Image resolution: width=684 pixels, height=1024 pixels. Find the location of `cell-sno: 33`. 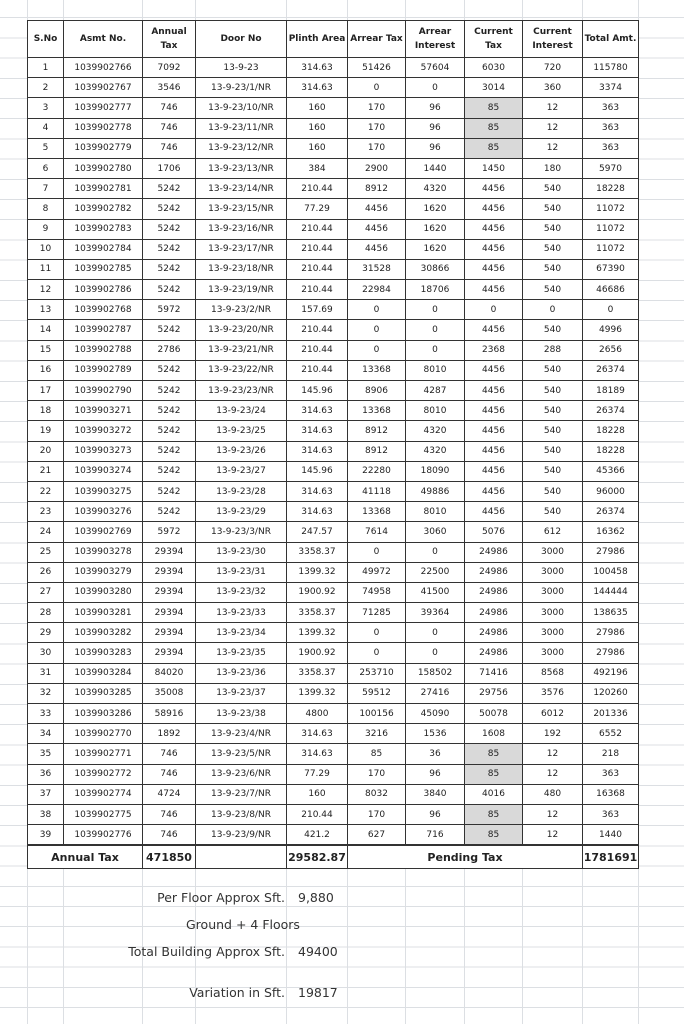

cell-sno: 33 is located at coordinates (45, 713).